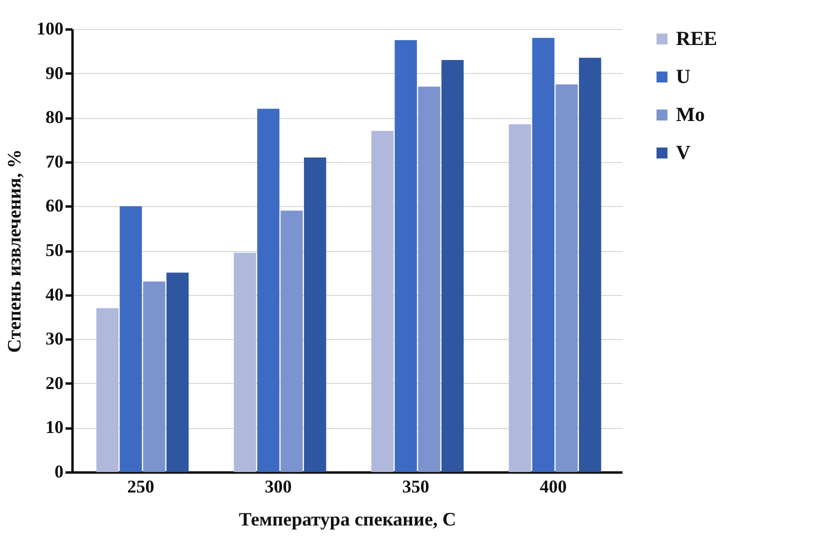 Image resolution: width=824 pixels, height=540 pixels. What do you see at coordinates (55, 427) in the screenshot?
I see `y-tick-label: 10` at bounding box center [55, 427].